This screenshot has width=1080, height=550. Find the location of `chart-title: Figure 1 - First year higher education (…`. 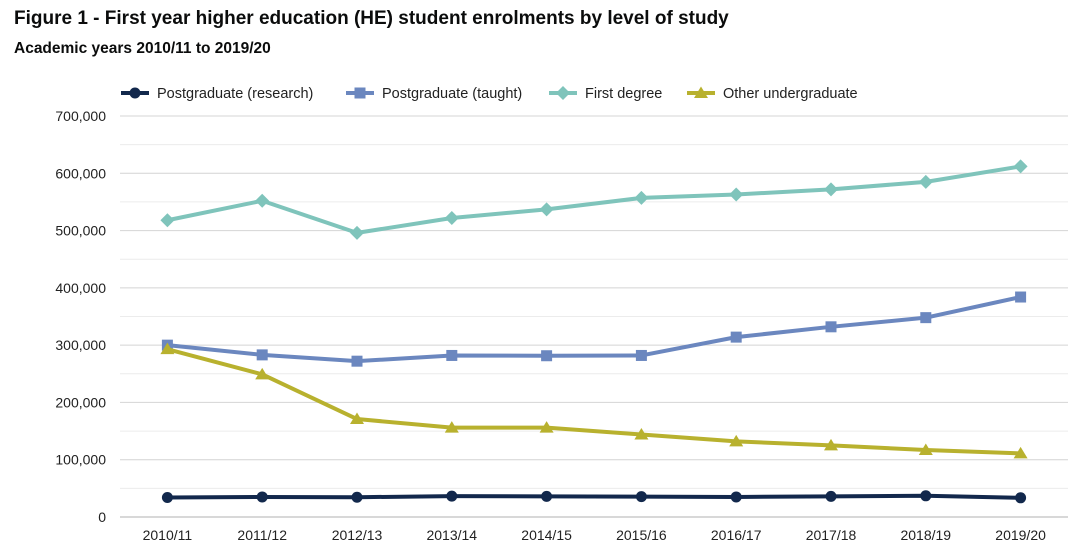

chart-title: Figure 1 - First year higher education (… is located at coordinates (371, 18).